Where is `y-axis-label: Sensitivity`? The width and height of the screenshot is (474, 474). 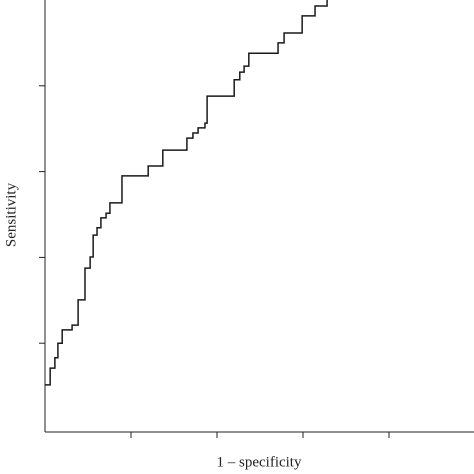
y-axis-label: Sensitivity is located at coordinates (11, 214).